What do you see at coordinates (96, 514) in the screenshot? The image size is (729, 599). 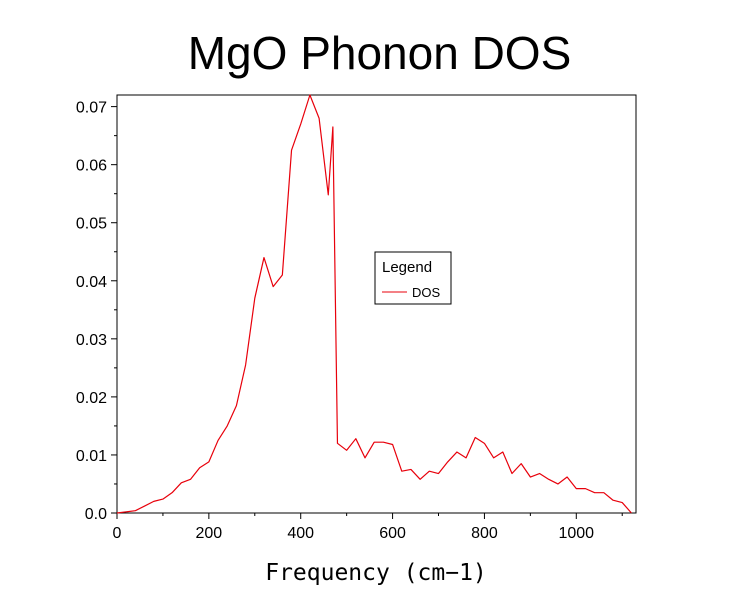 I see `y-tick-label: 0.0` at bounding box center [96, 514].